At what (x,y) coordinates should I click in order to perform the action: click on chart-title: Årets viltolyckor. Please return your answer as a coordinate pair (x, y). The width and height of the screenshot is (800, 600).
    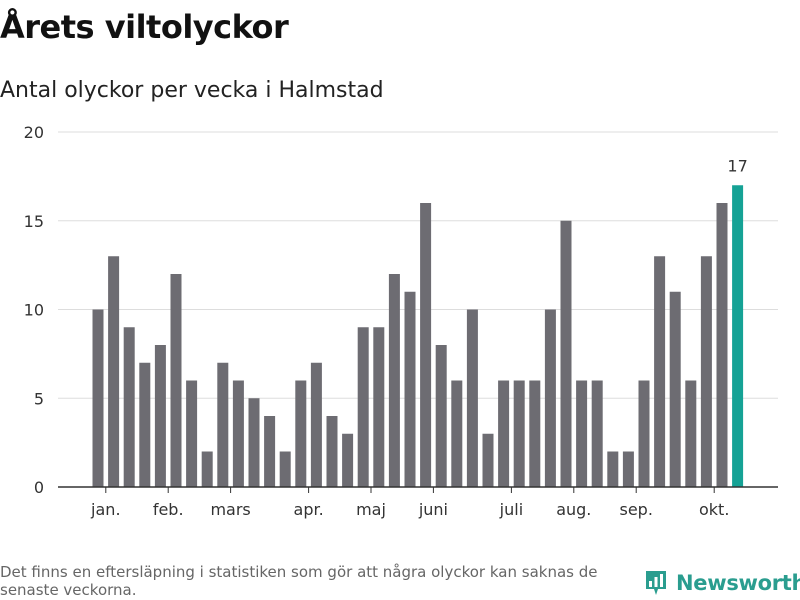
    Looking at the image, I should click on (144, 27).